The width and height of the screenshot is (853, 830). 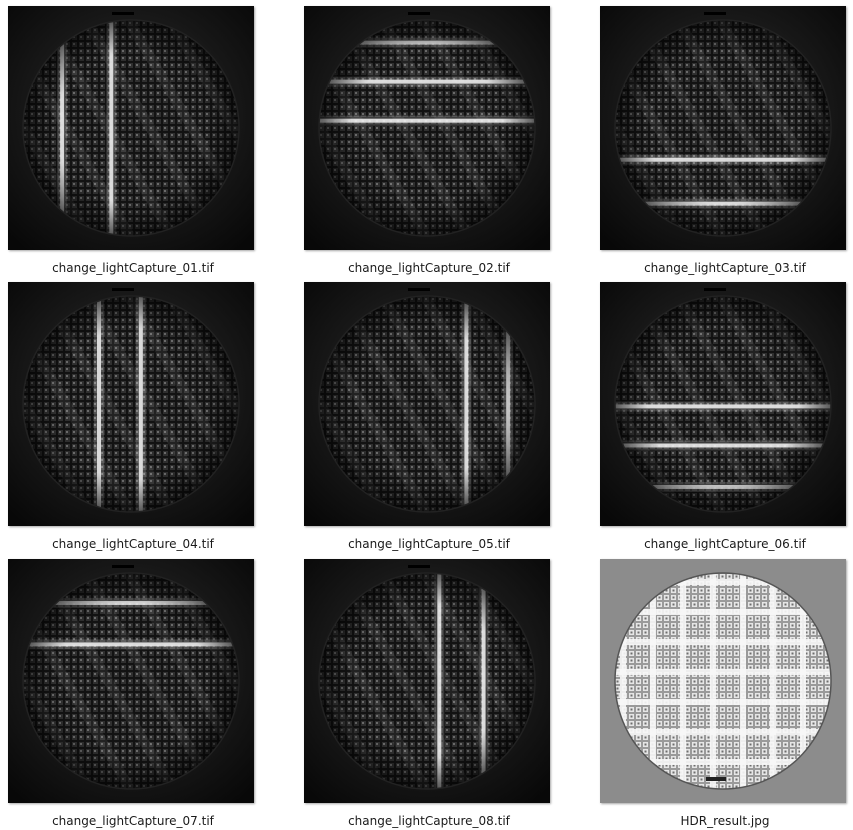 I want to click on file-name: change_lightCapture_01.tif, so click(x=133, y=268).